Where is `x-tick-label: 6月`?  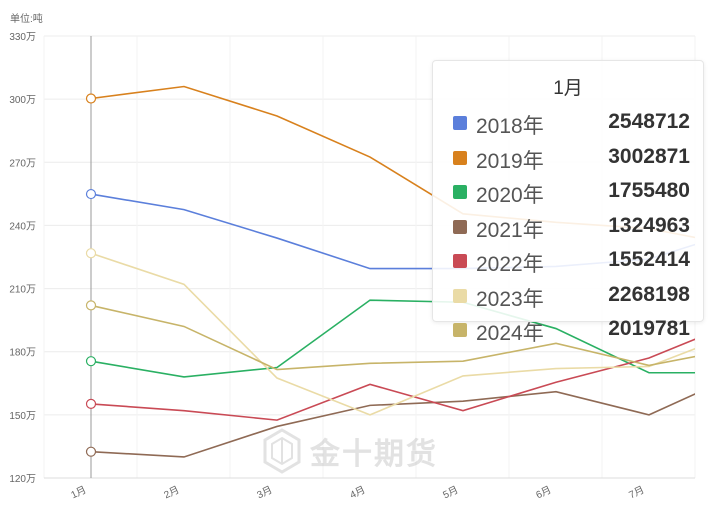
x-tick-label: 6月 is located at coordinates (543, 492).